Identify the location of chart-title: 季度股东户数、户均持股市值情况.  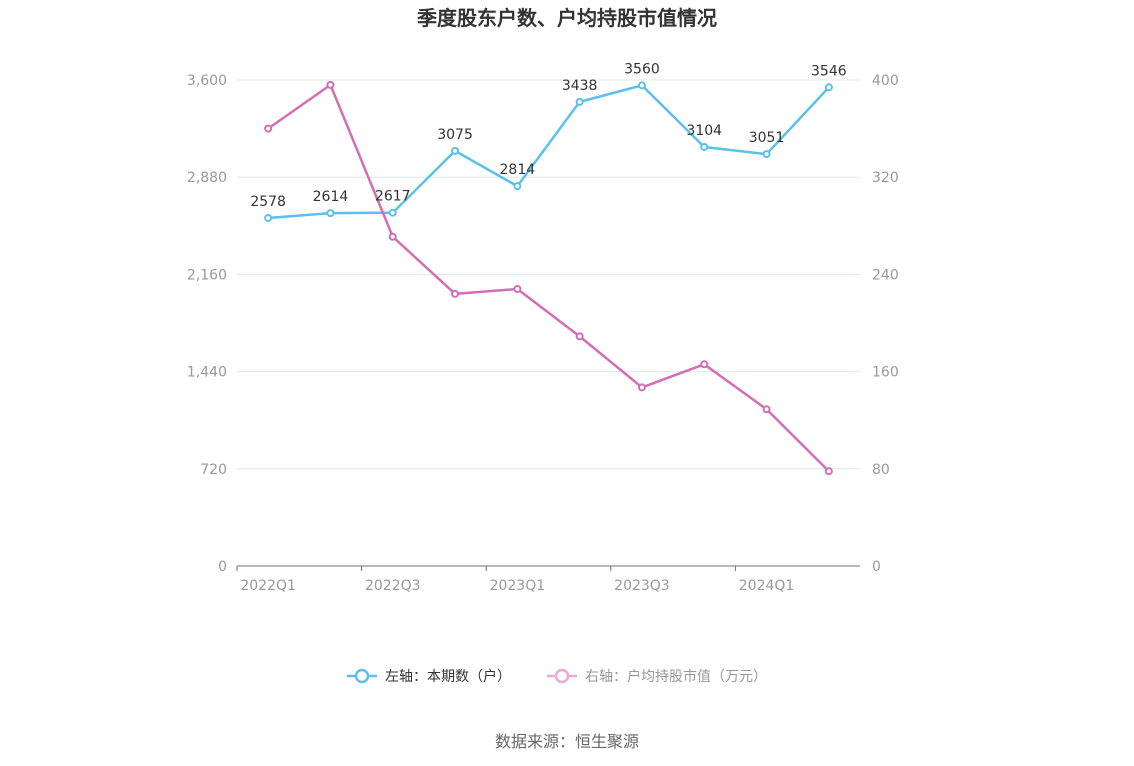
(566, 18).